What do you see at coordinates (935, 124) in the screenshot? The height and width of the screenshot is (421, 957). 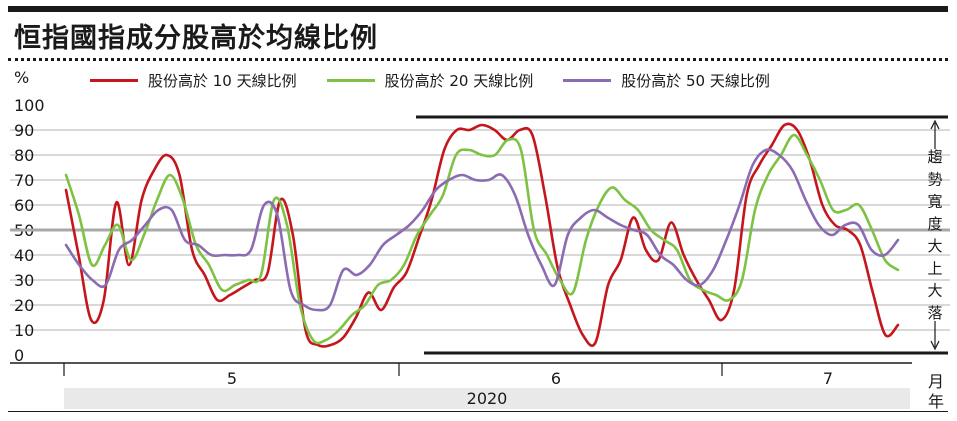 I see `annotation-arrow-up-icon` at bounding box center [935, 124].